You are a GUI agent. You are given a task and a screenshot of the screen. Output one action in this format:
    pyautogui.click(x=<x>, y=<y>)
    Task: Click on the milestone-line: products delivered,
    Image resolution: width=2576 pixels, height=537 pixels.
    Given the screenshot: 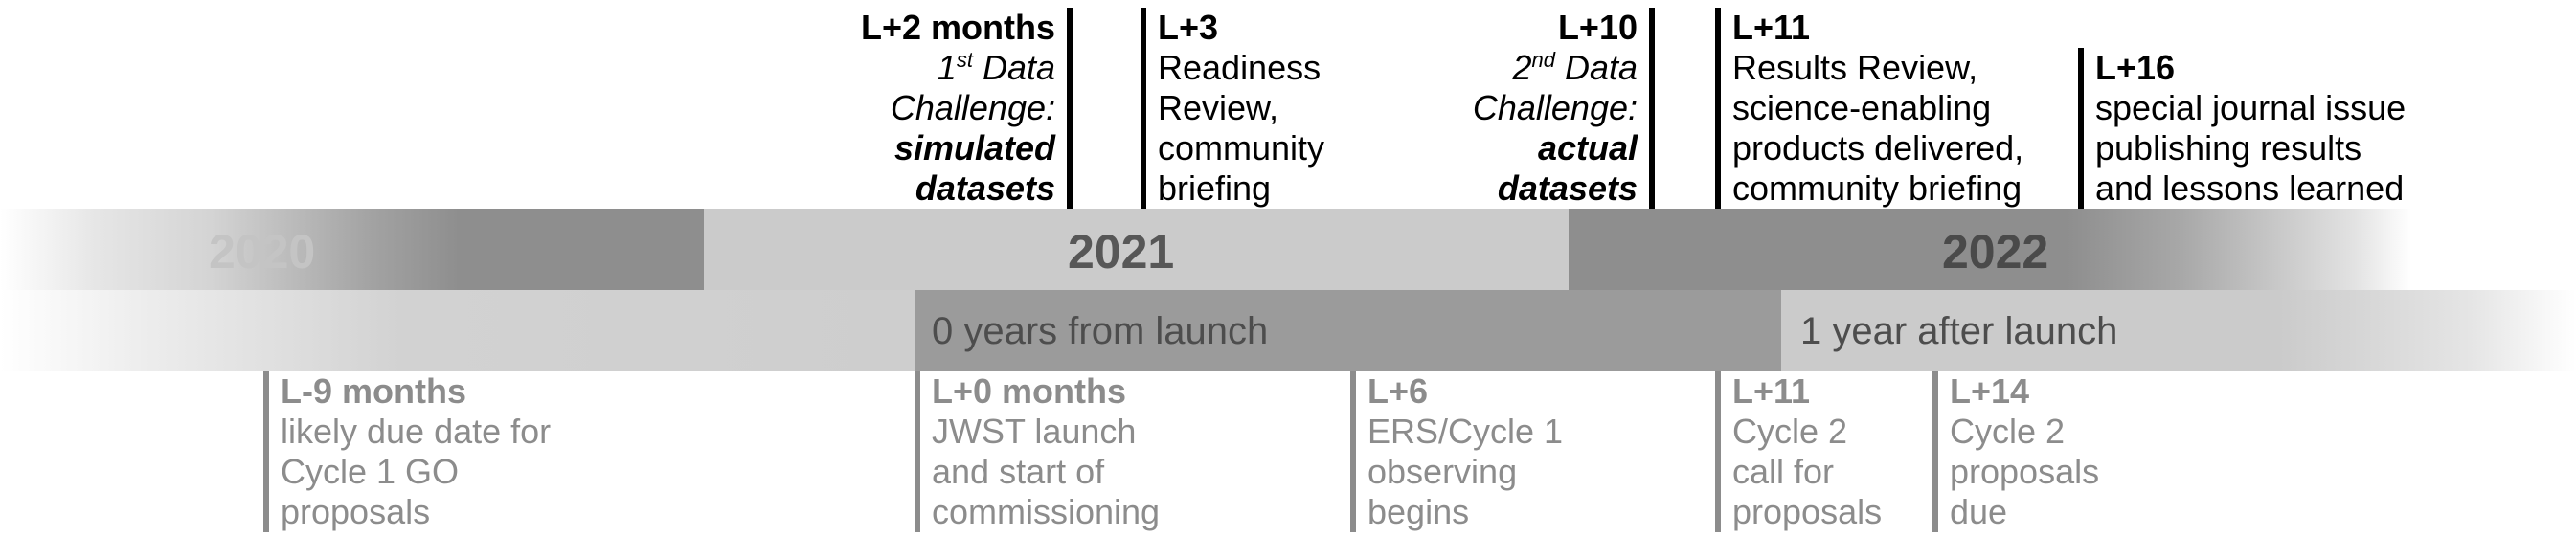 What is the action you would take?
    pyautogui.click(x=1878, y=148)
    